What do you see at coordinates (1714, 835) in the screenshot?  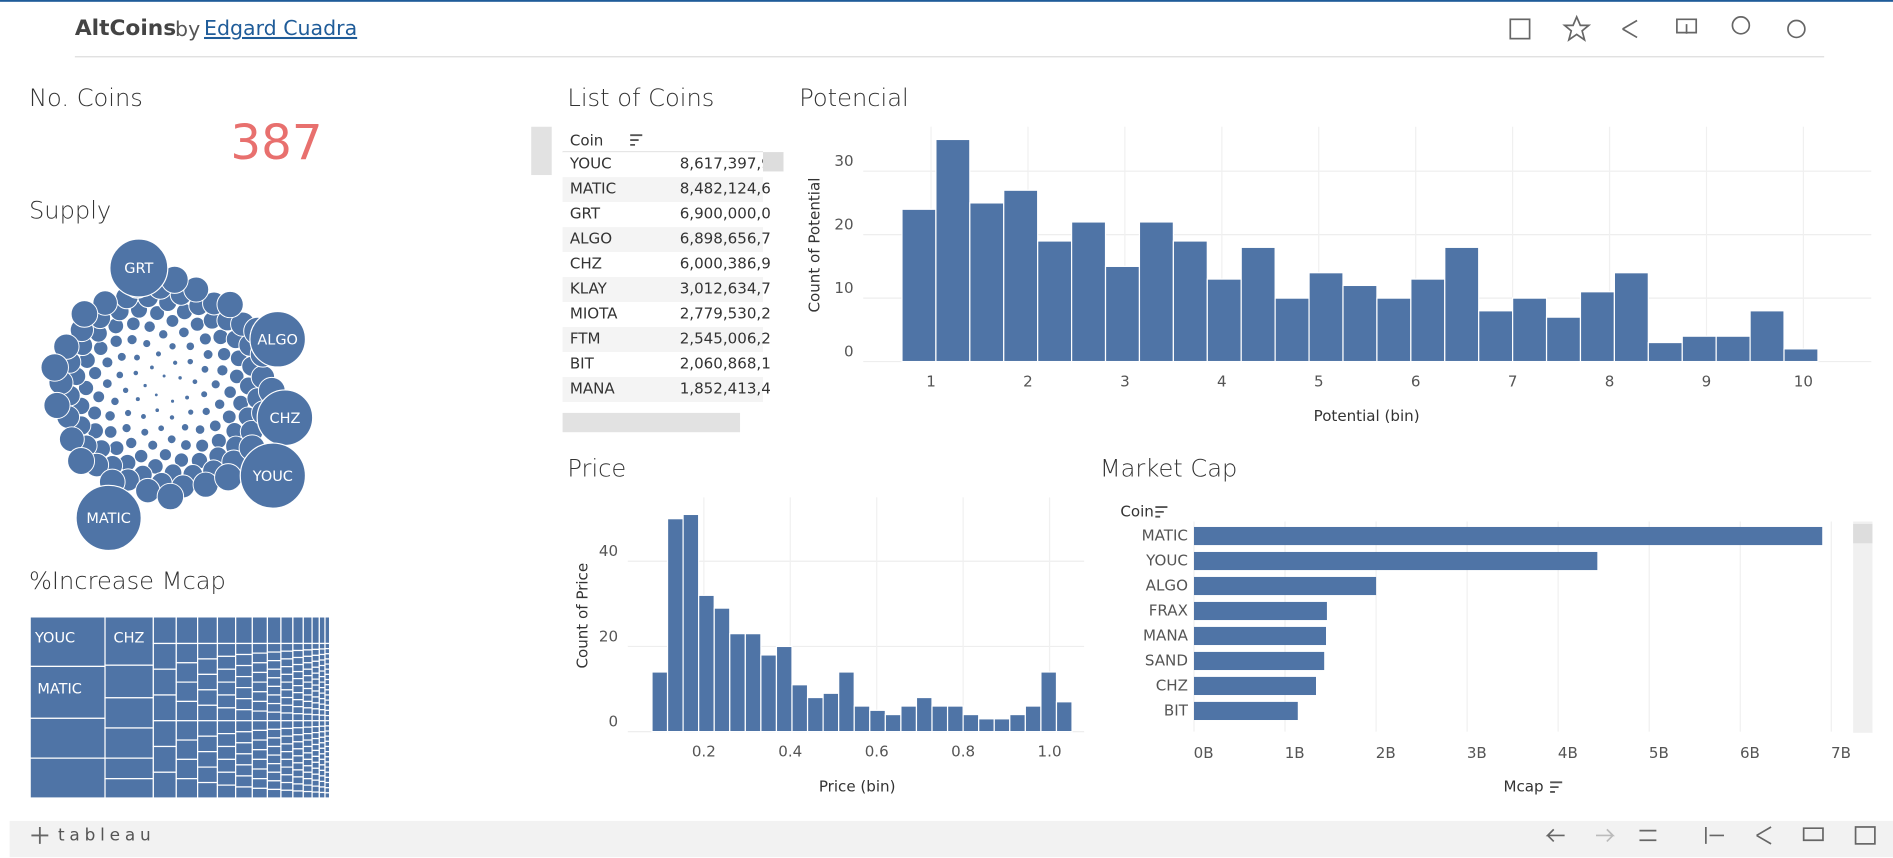 I see `reset-icon` at bounding box center [1714, 835].